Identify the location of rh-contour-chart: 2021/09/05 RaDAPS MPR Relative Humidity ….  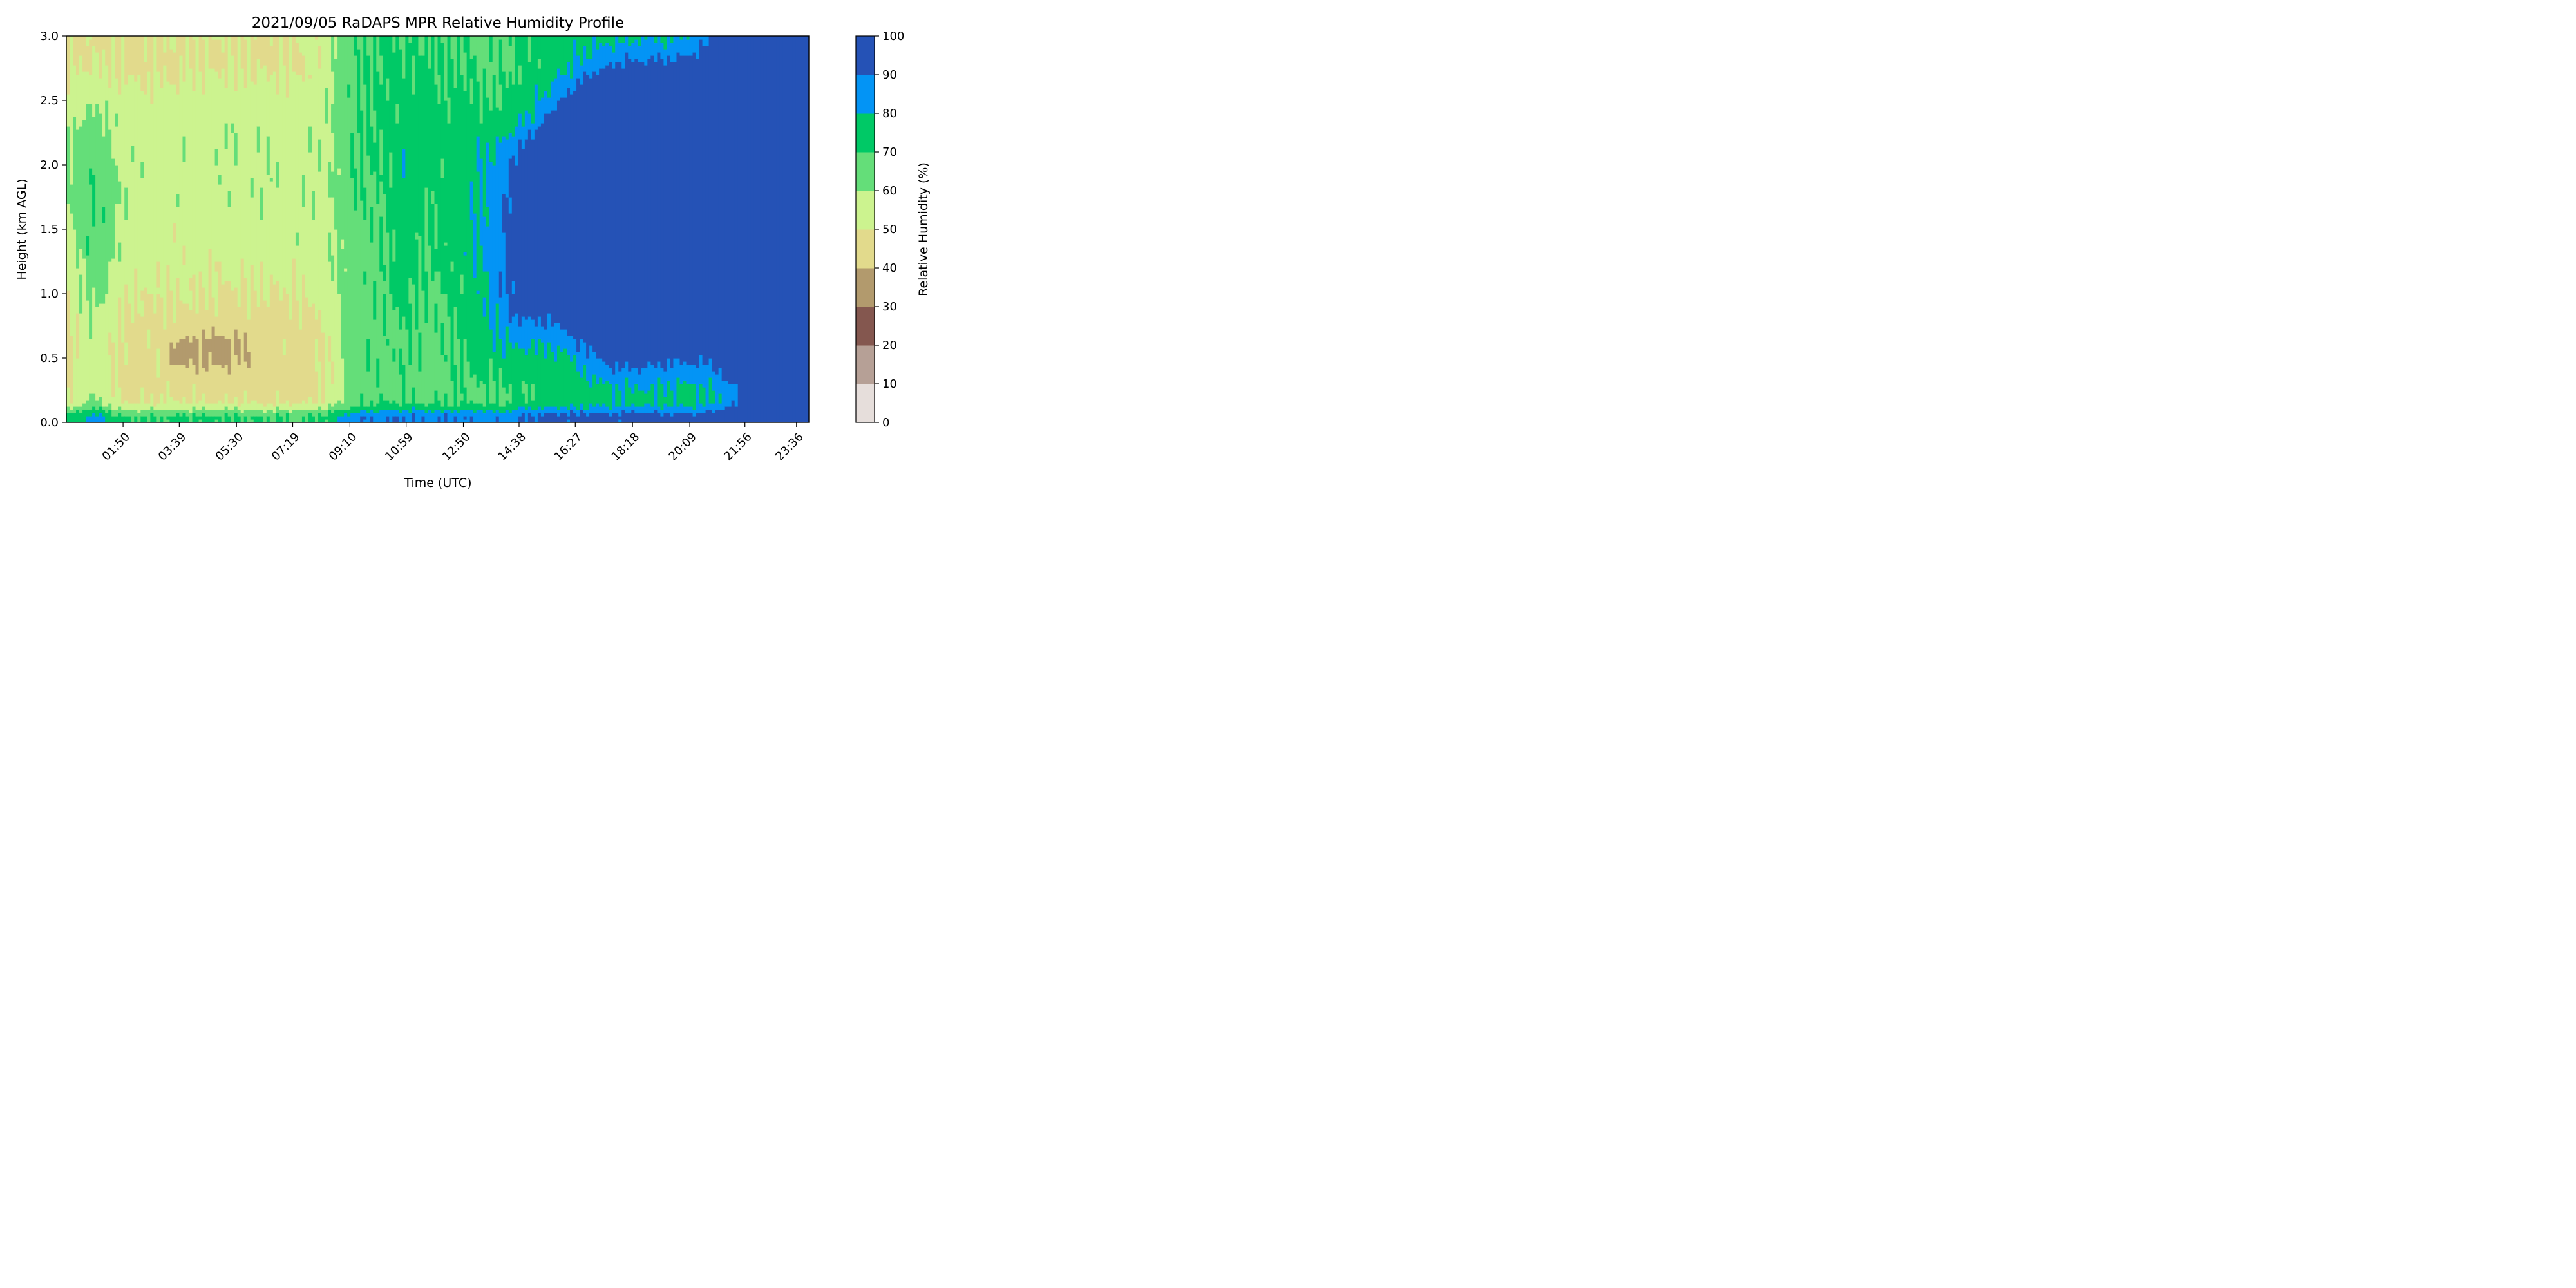
(473, 253).